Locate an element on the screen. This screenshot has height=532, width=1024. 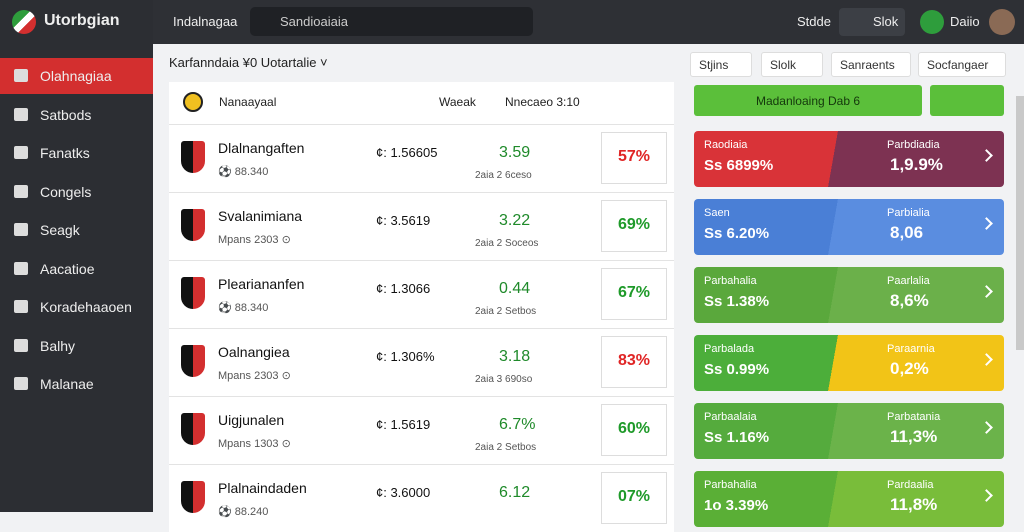
heading: Karfanndaia ¥0 Uotartalie ˅ is located at coordinates (248, 62).